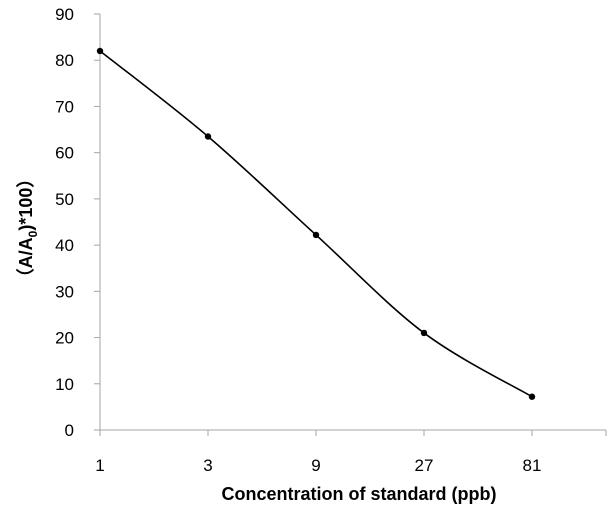 This screenshot has height=520, width=608. I want to click on y-tick-label: 90, so click(64, 14).